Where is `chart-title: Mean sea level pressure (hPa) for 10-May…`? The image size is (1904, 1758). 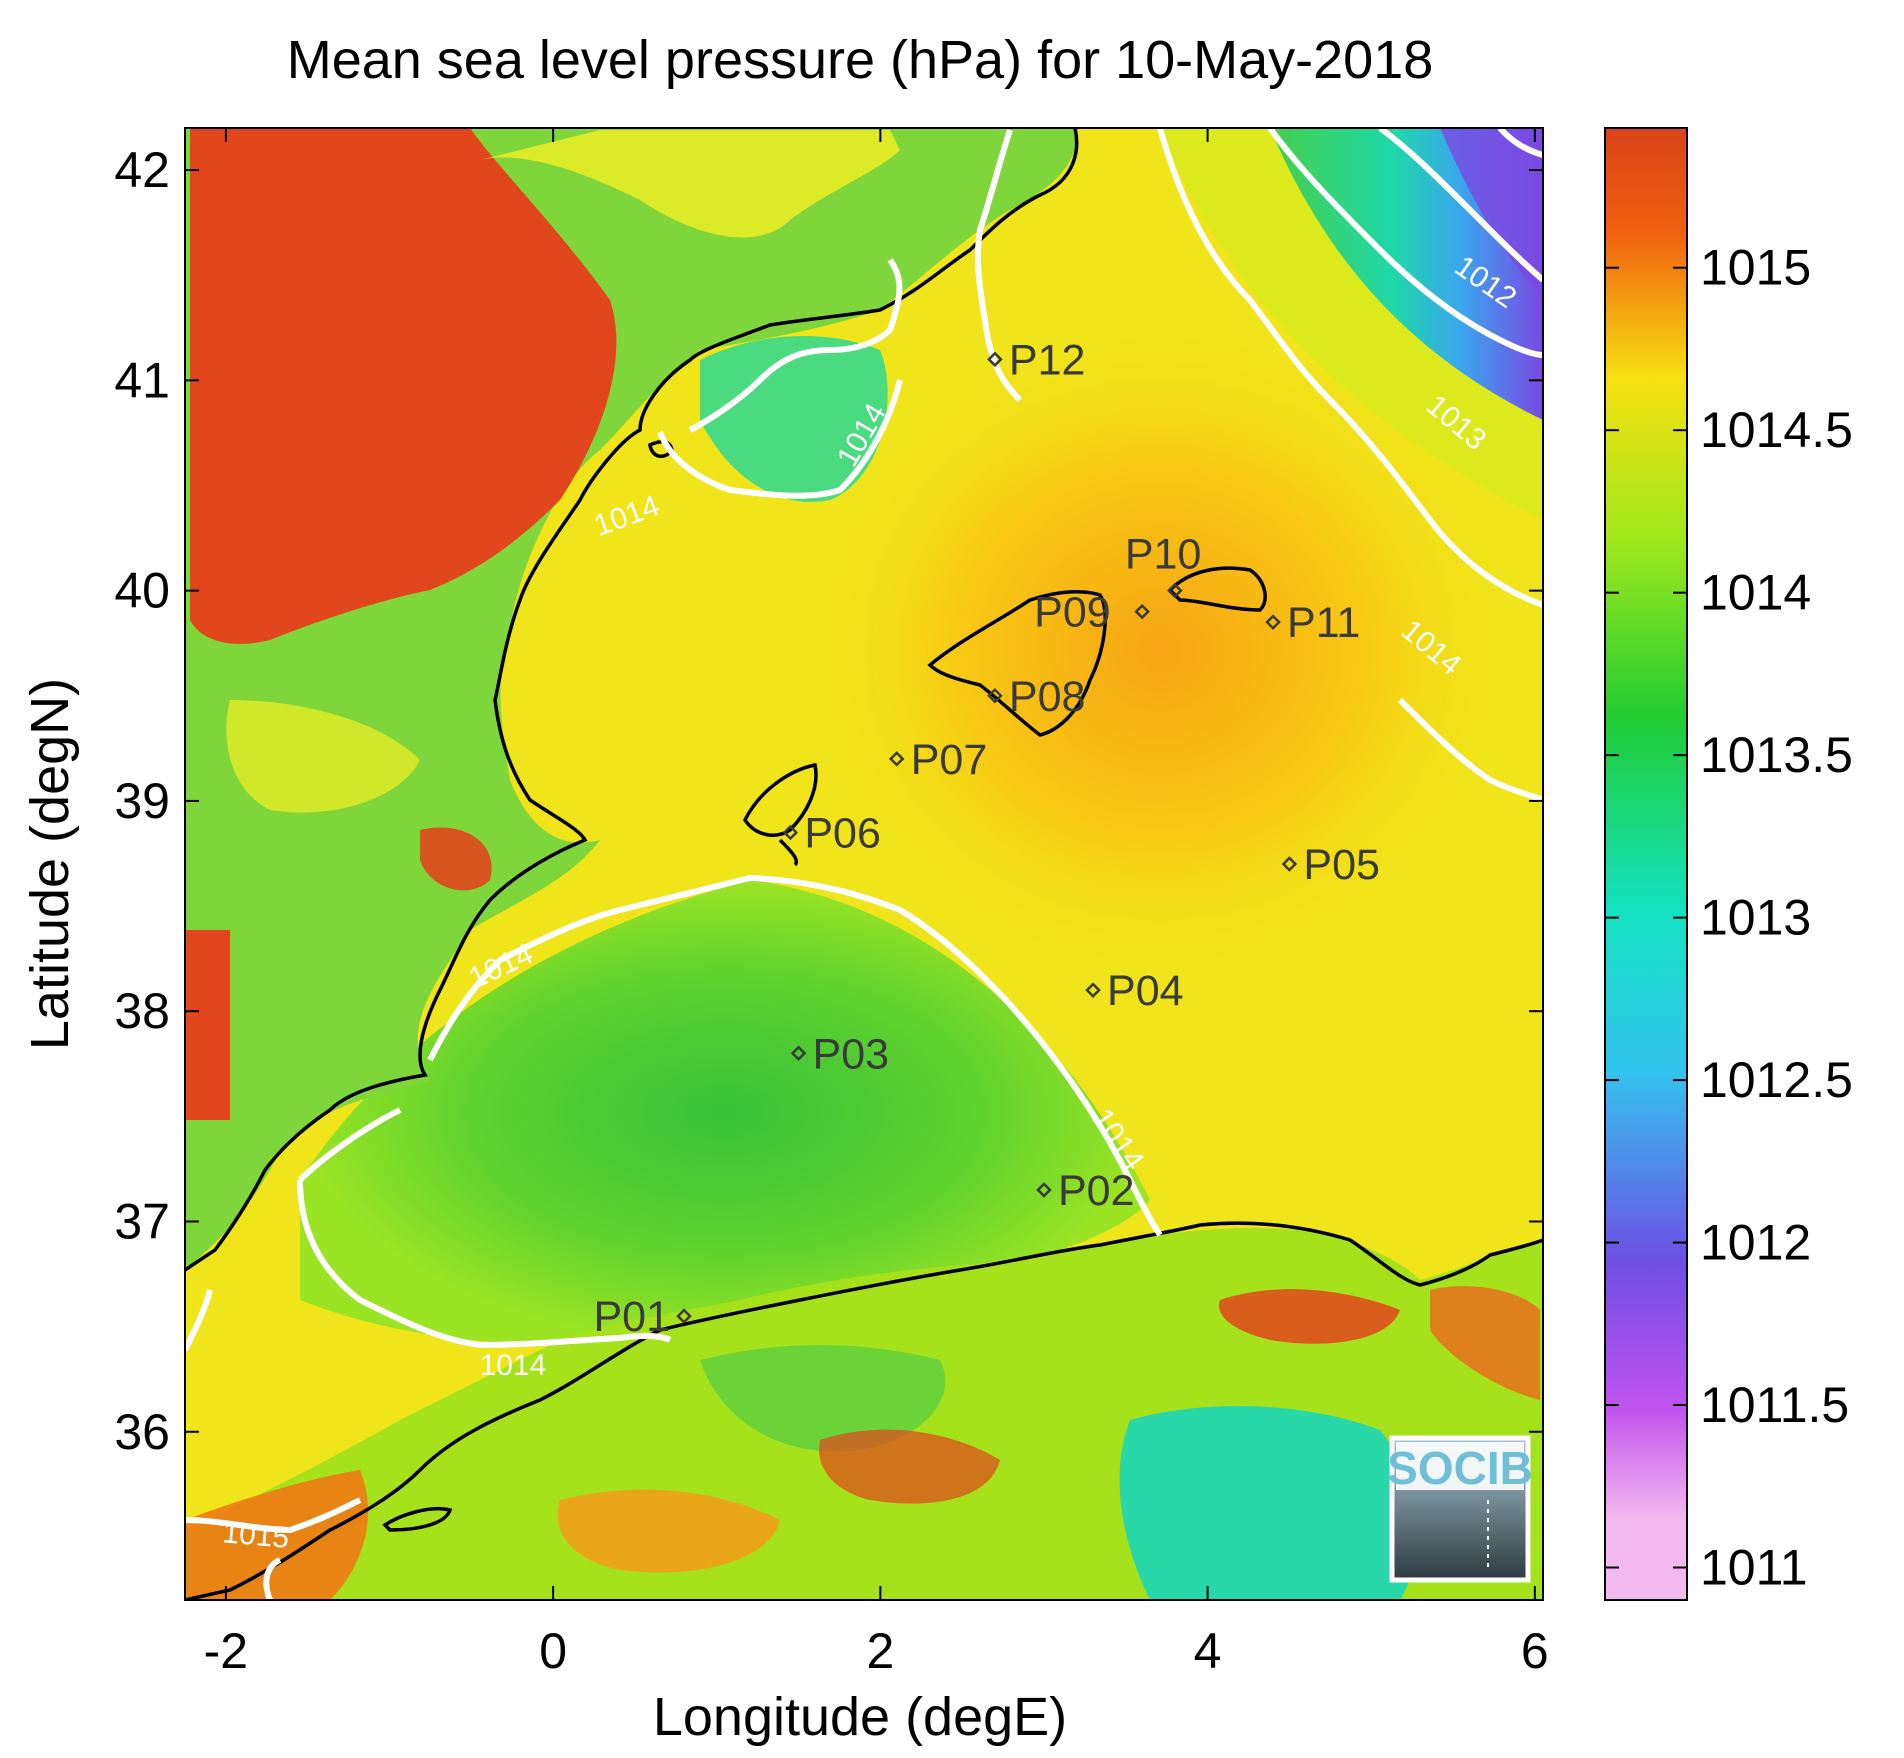 chart-title: Mean sea level pressure (hPa) for 10-May… is located at coordinates (860, 60).